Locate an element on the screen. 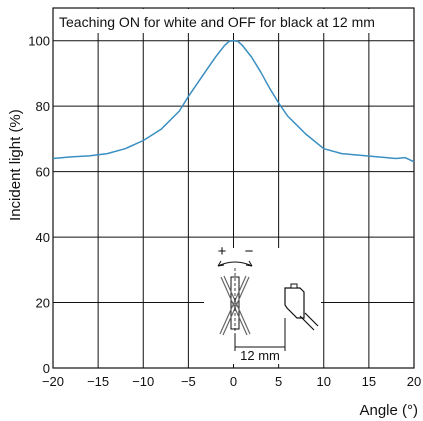 This screenshot has width=423, height=421. y-tick-label: 40 is located at coordinates (43, 237).